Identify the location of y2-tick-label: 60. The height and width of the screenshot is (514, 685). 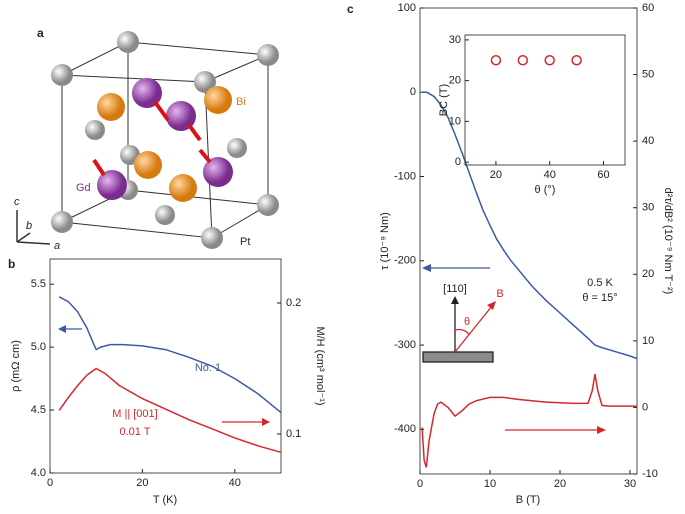
(648, 8).